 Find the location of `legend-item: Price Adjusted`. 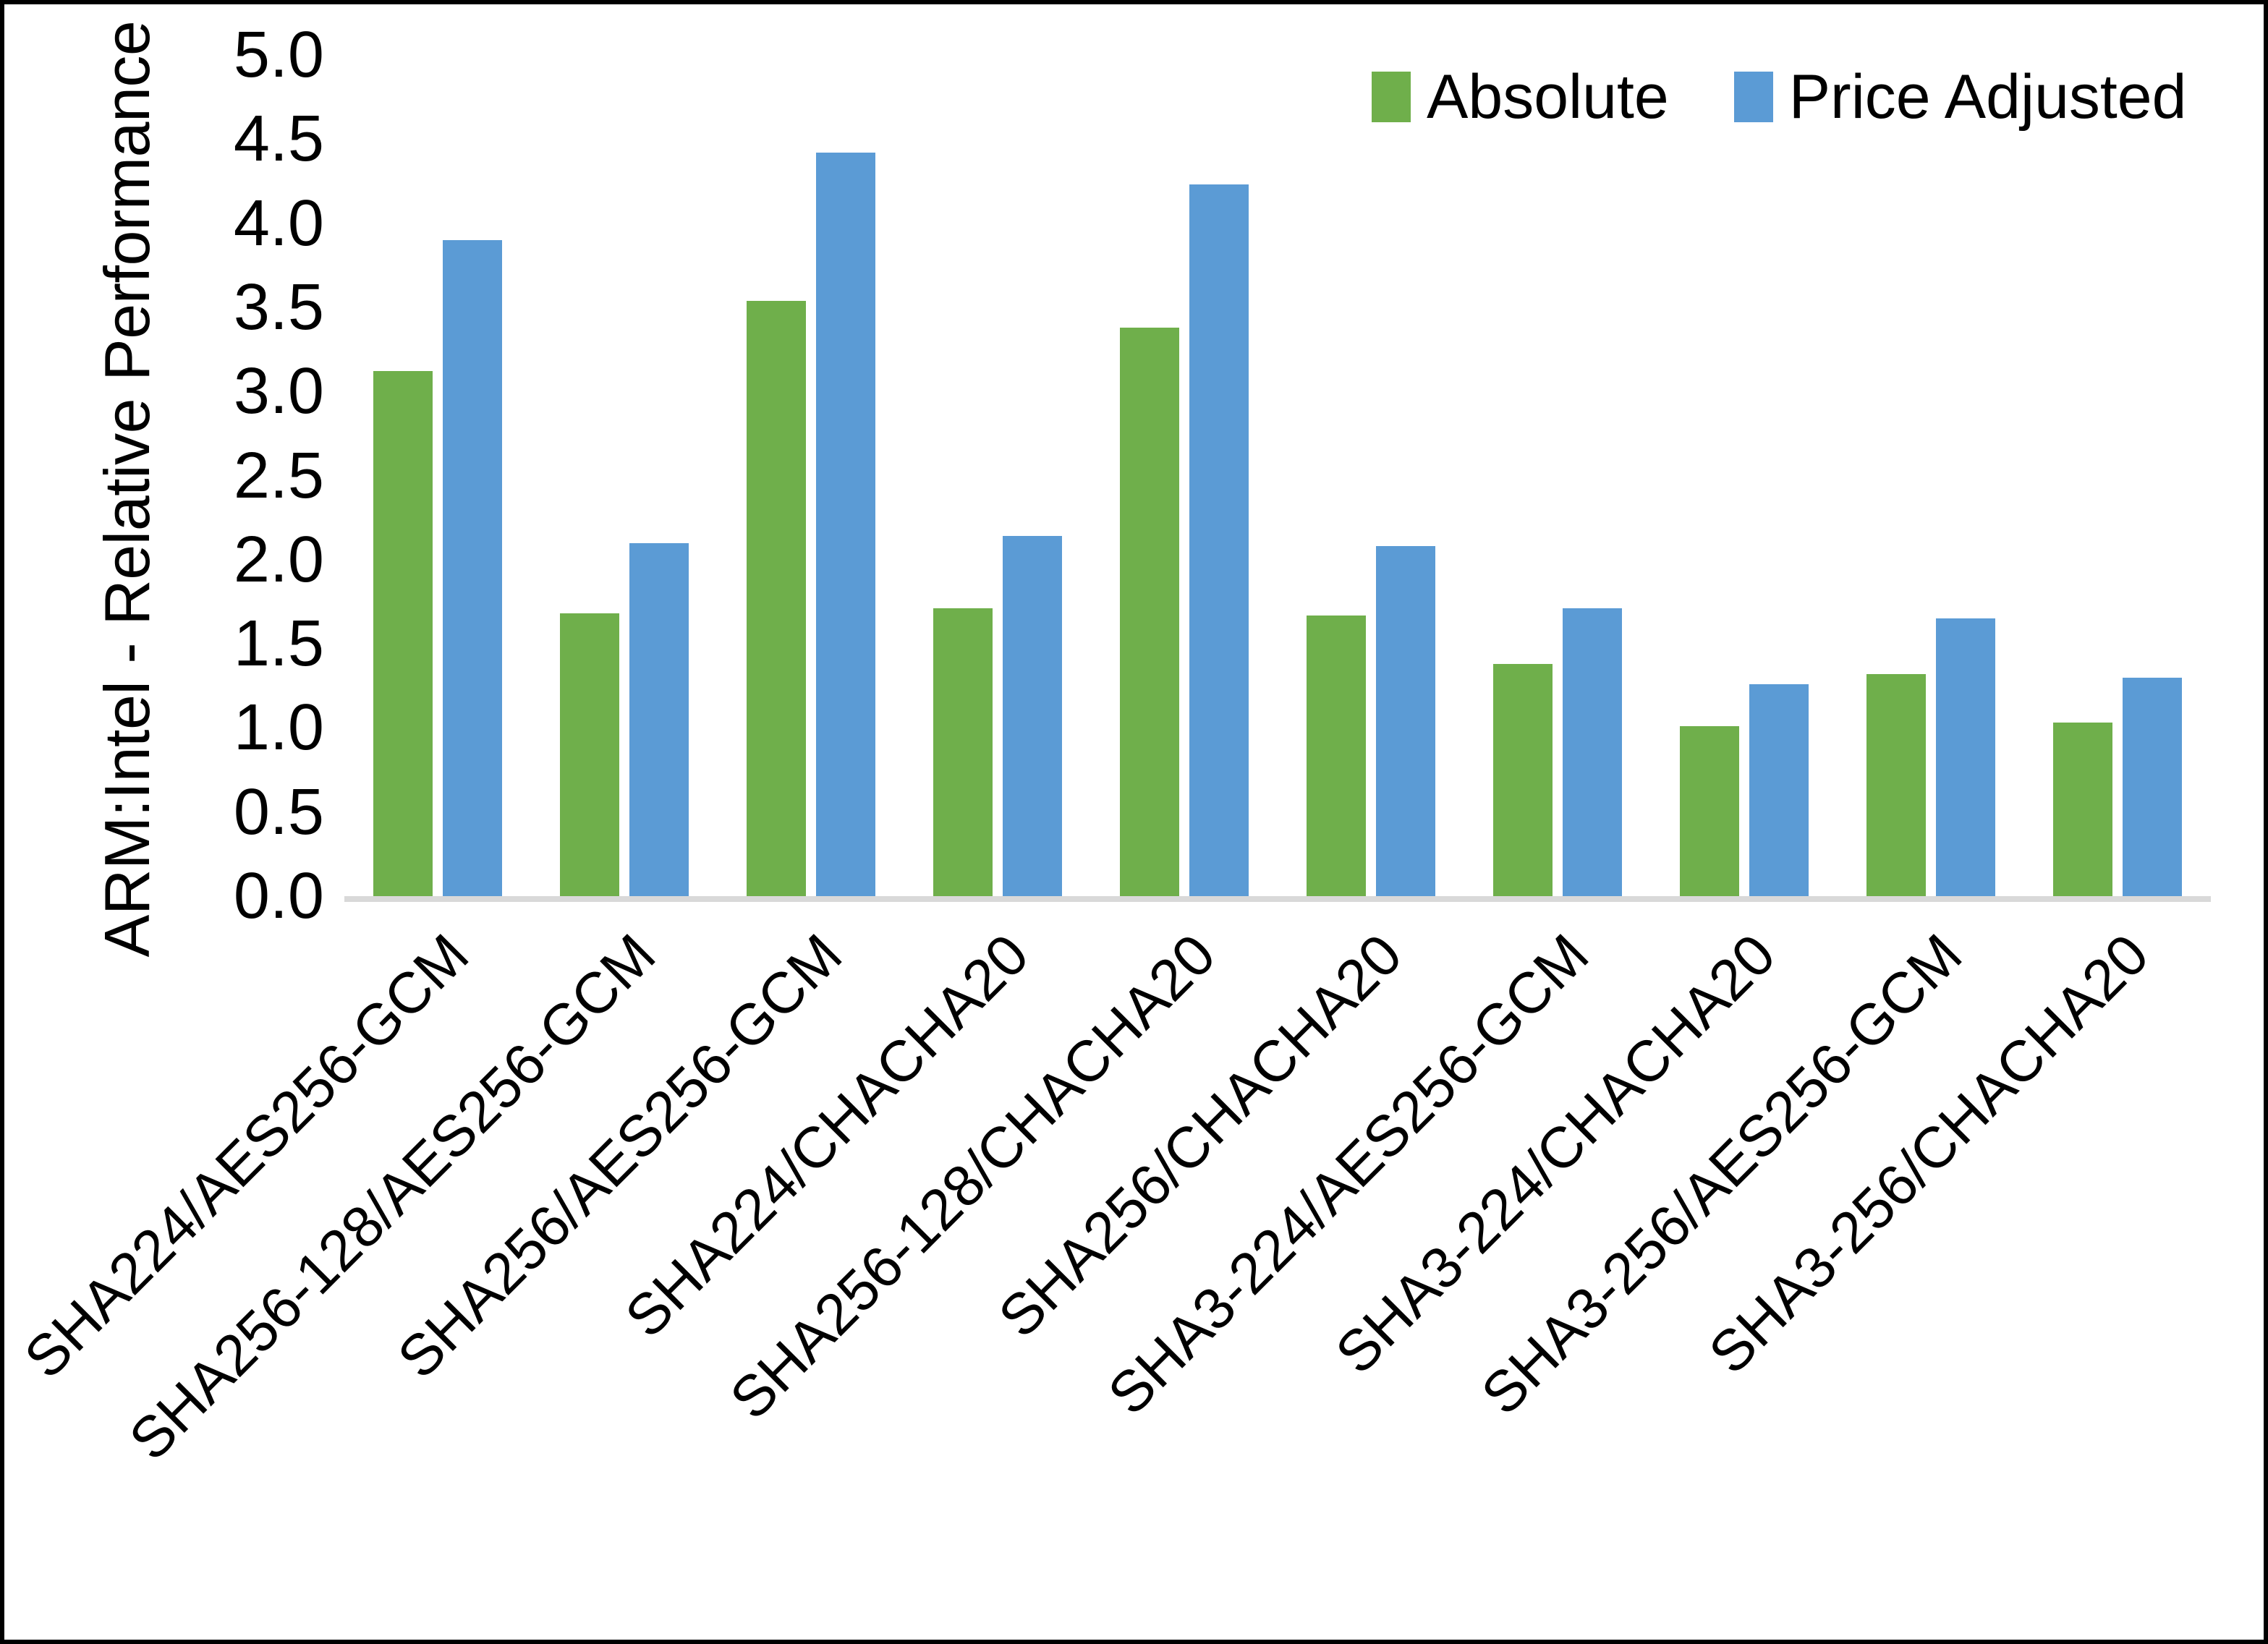

legend-item: Price Adjusted is located at coordinates (1960, 97).